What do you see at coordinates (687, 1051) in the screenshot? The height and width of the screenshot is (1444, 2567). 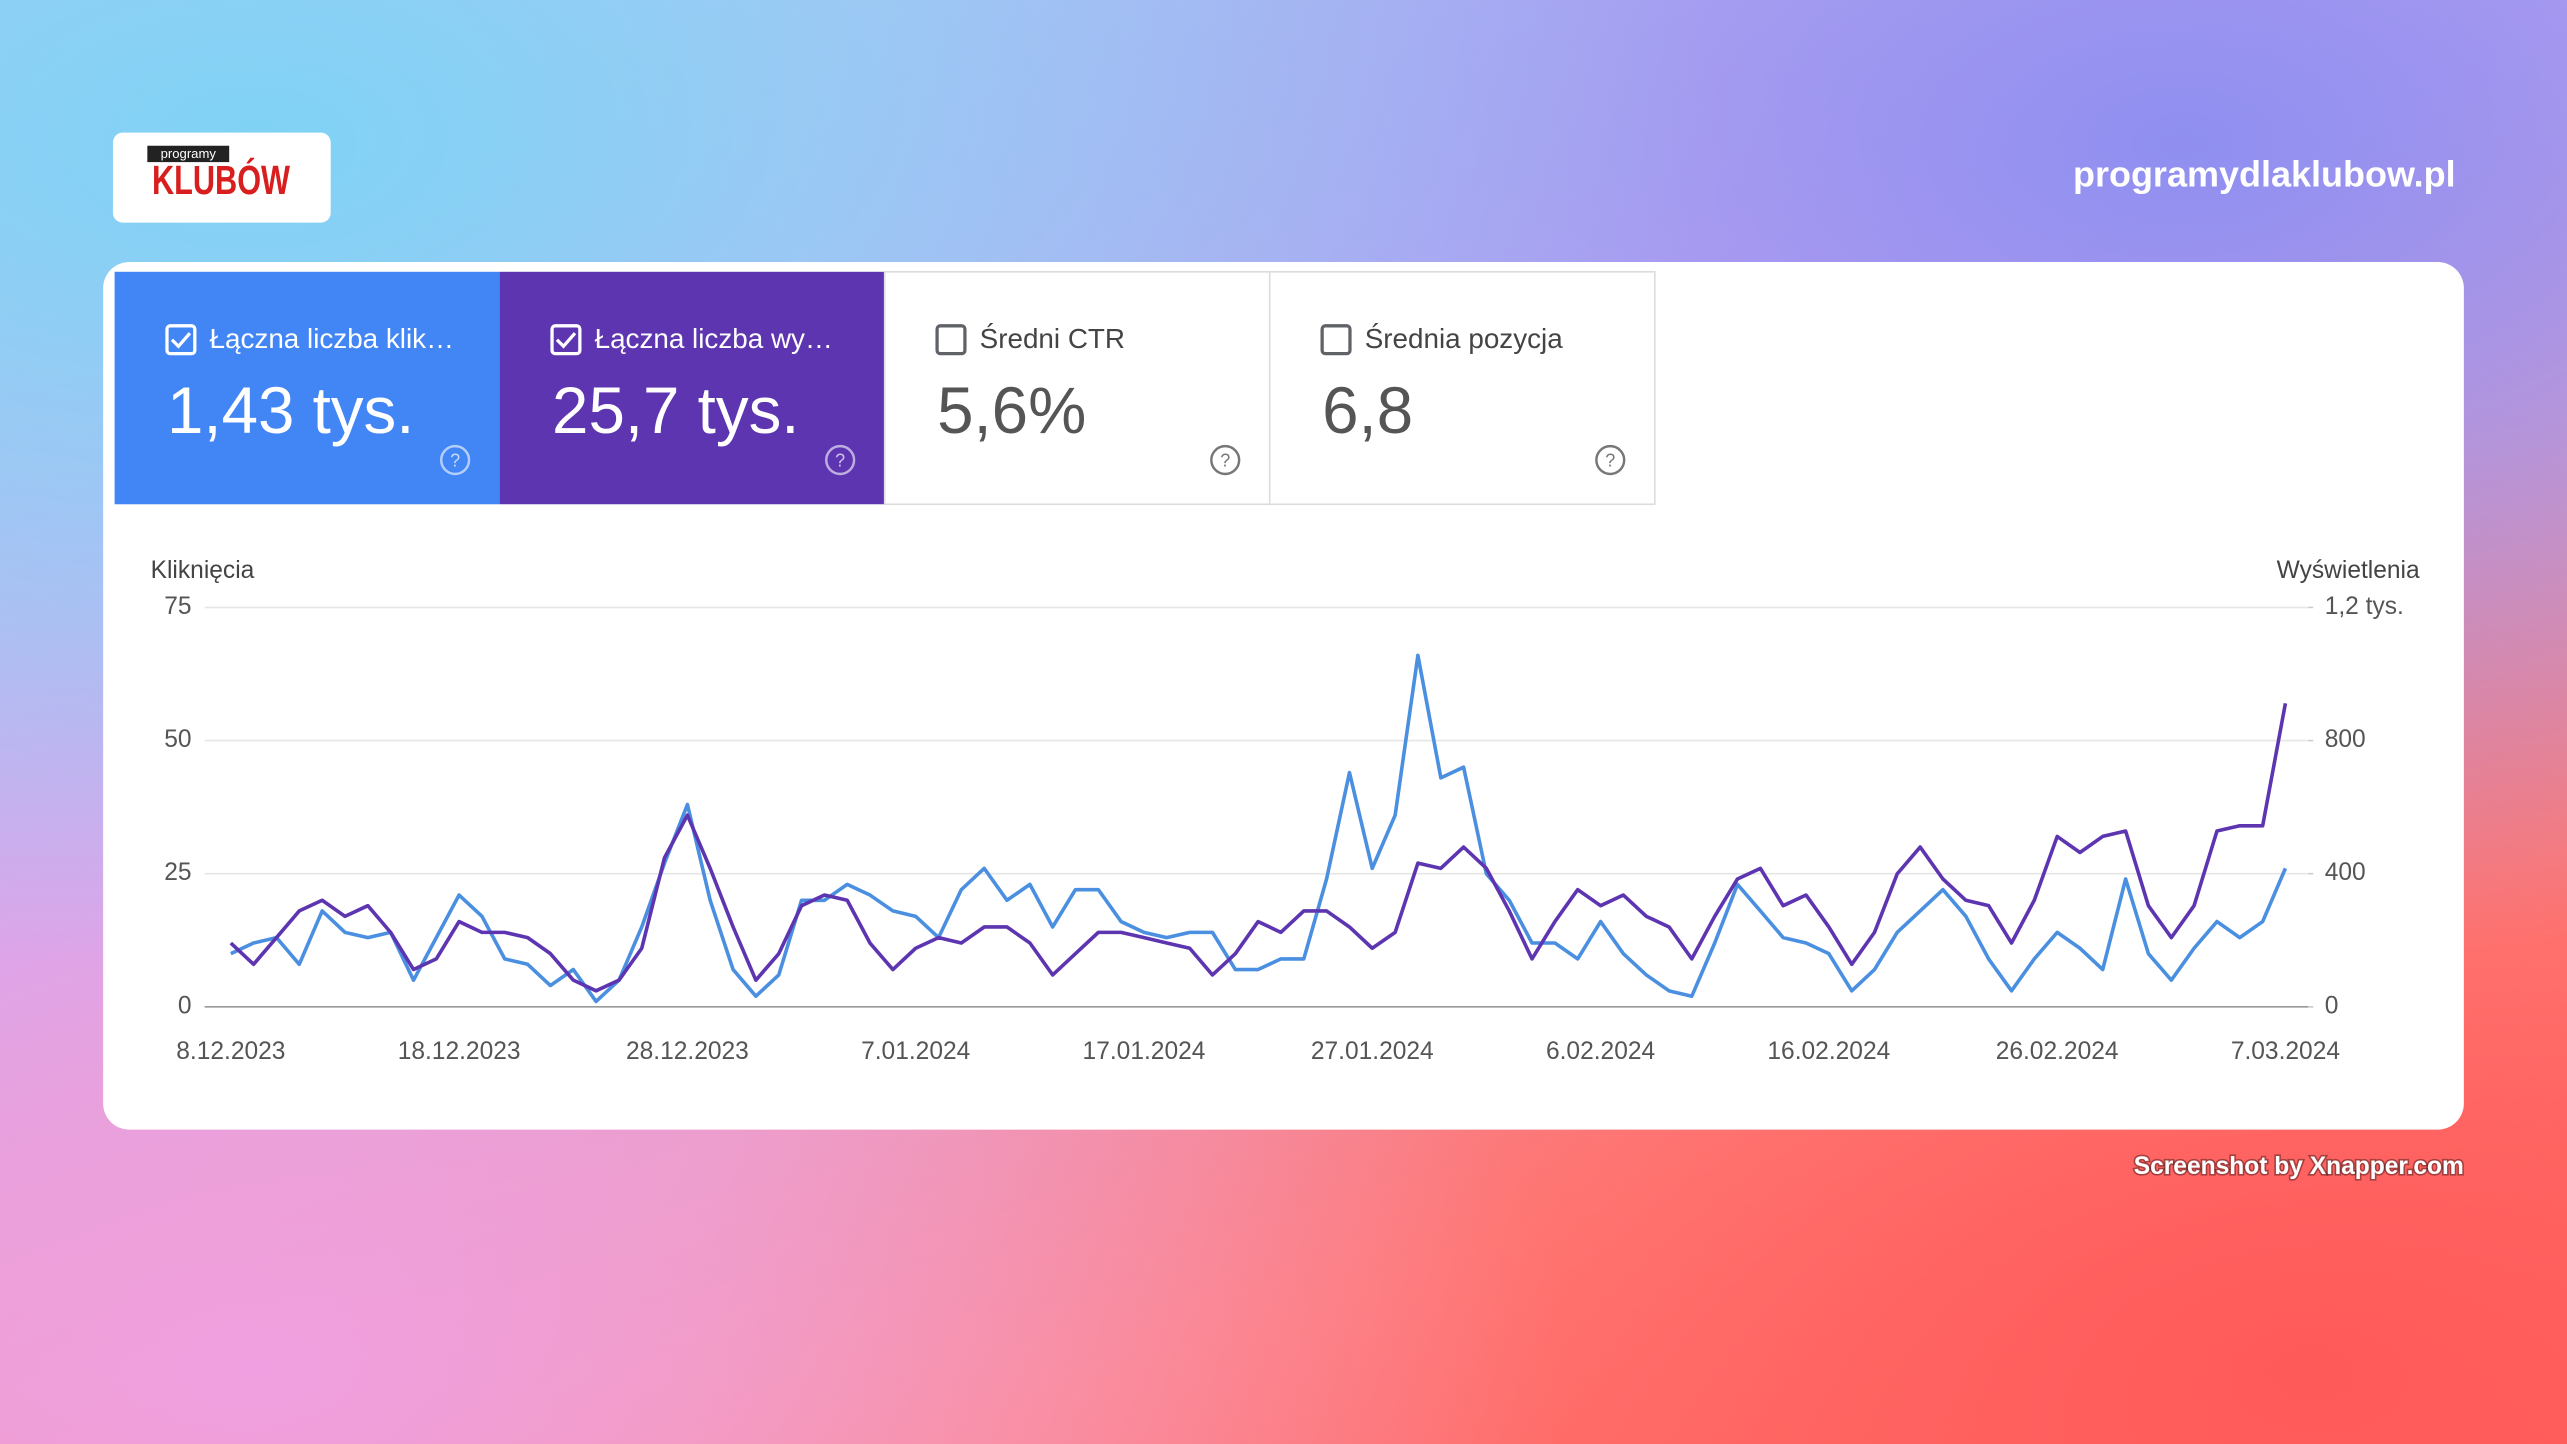 I see `x-tick-label: 28.12.2023` at bounding box center [687, 1051].